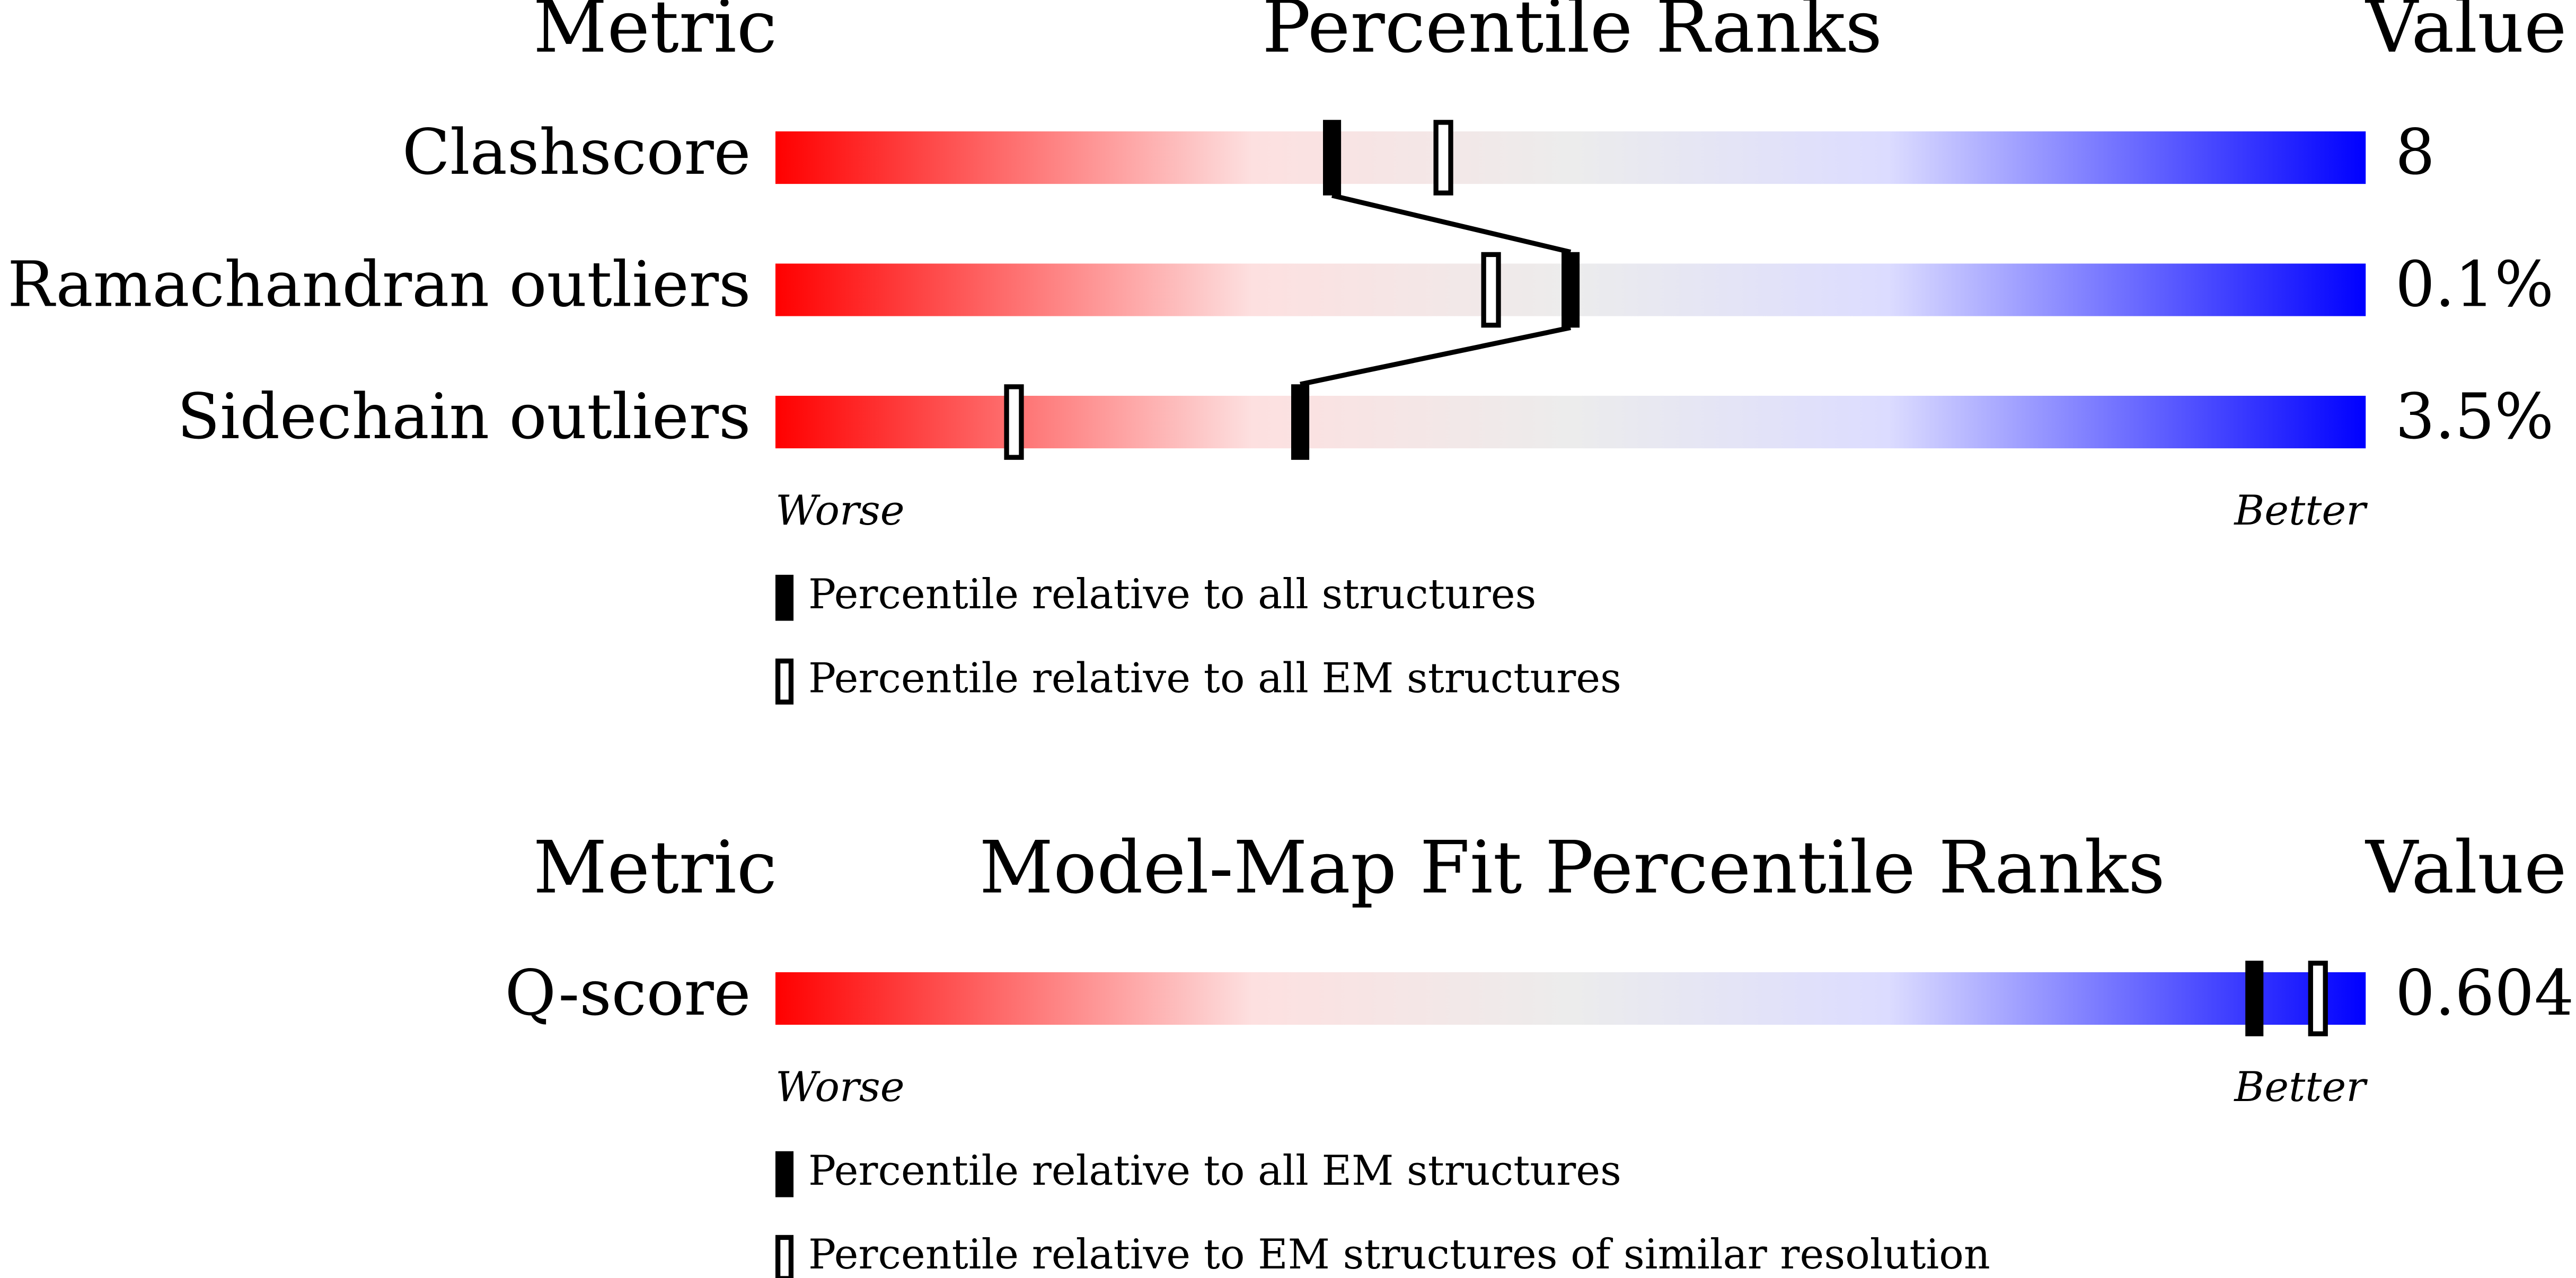 The width and height of the screenshot is (2576, 1278). Describe the element at coordinates (1172, 594) in the screenshot. I see `legend-label: Percentile relative to all structures` at that location.